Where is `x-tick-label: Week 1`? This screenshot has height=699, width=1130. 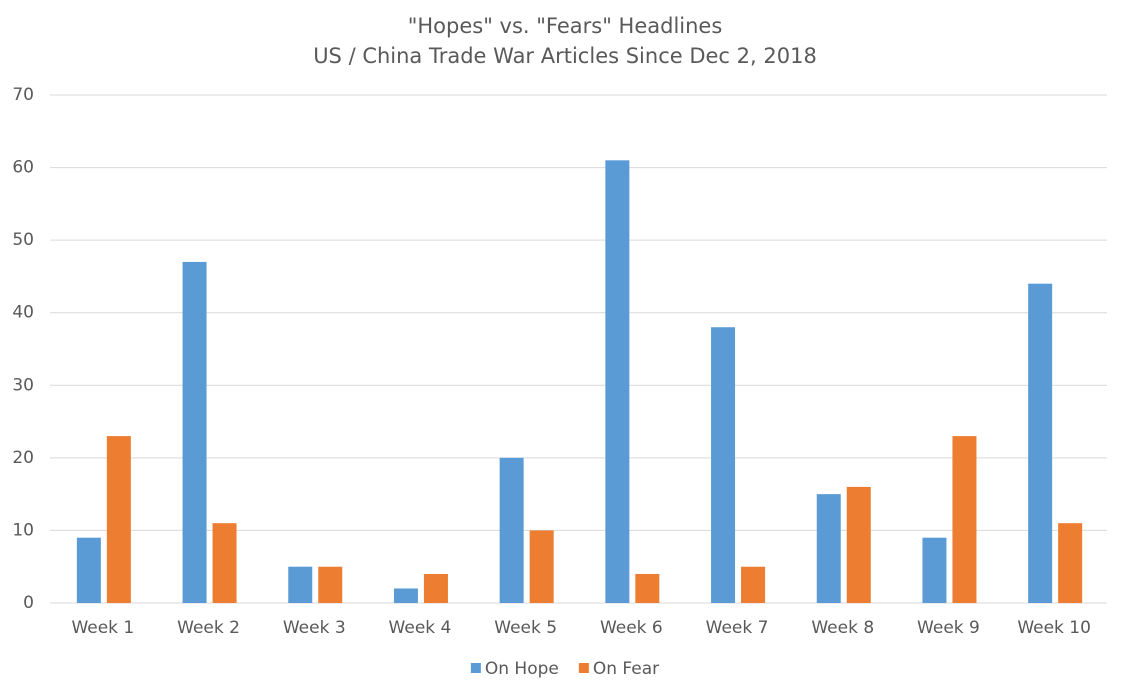
x-tick-label: Week 1 is located at coordinates (102, 628).